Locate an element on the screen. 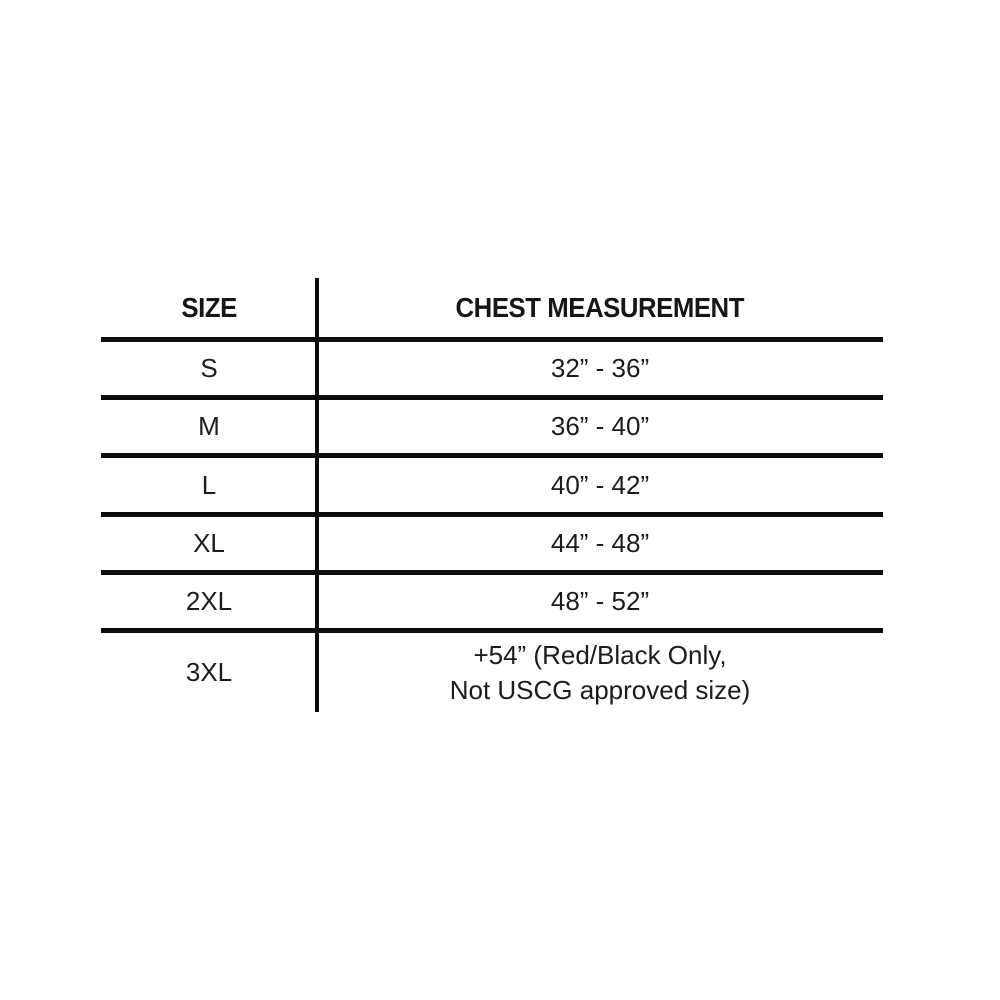  size-column-header-label: SIZE is located at coordinates (209, 307).